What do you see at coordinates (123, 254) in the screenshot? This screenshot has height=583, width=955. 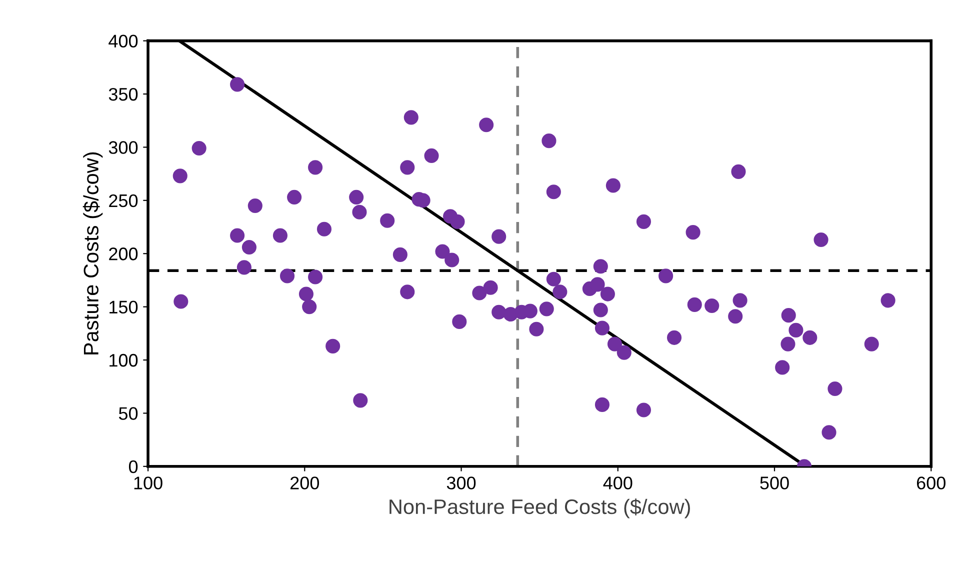 I see `y-tick-label: 200` at bounding box center [123, 254].